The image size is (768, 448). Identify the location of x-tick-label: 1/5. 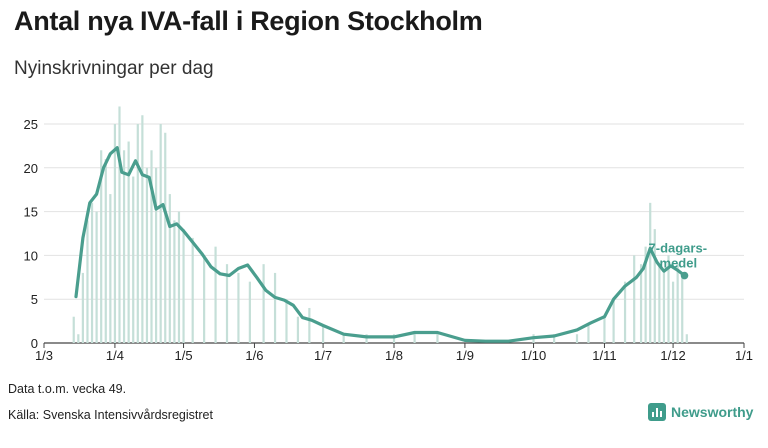
(184, 355).